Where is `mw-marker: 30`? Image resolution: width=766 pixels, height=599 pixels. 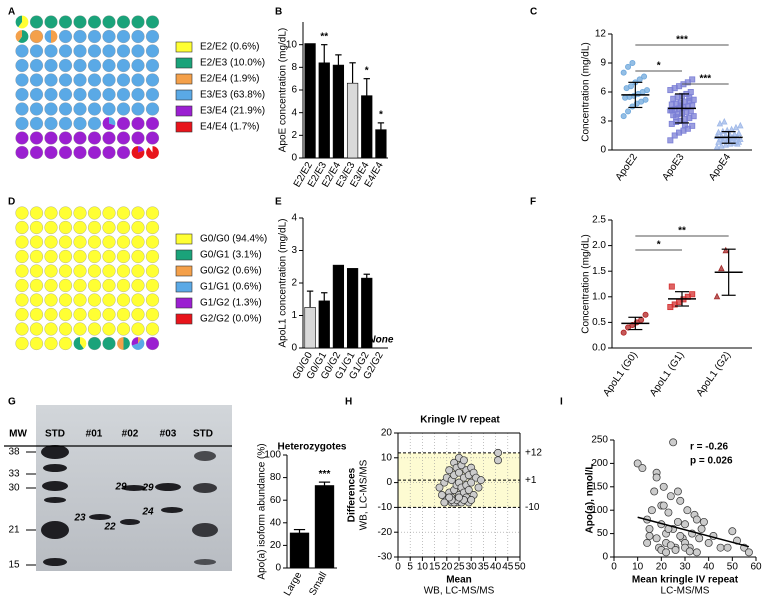 mw-marker: 30 is located at coordinates (14, 488).